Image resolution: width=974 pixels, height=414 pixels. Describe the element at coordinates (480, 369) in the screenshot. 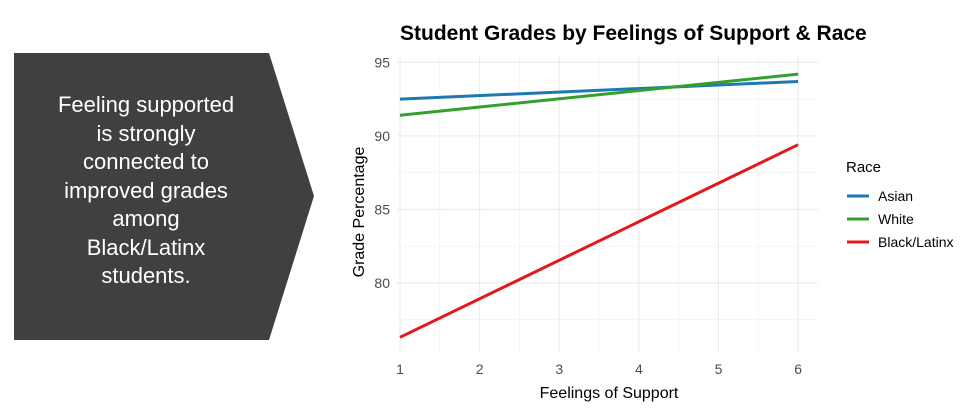

I see `x-tick-label: 2` at that location.